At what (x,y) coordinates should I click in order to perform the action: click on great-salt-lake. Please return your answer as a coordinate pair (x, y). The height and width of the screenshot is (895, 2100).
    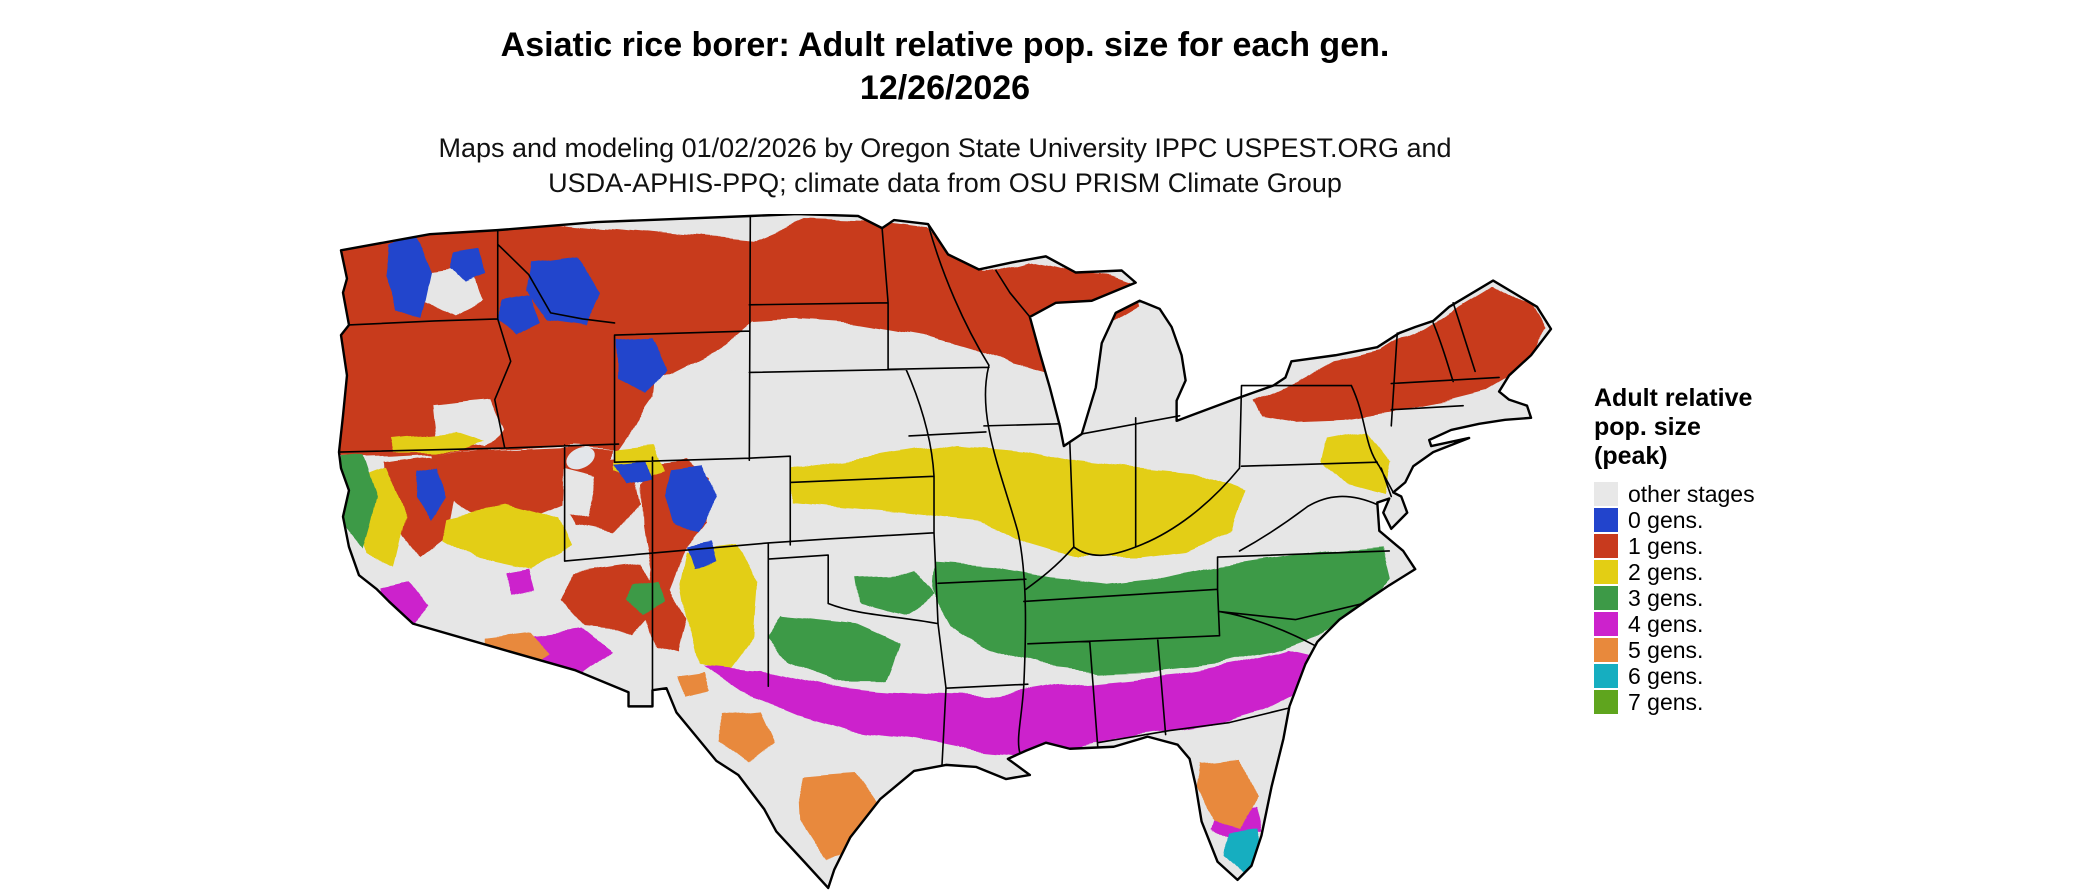
    Looking at the image, I should click on (580, 458).